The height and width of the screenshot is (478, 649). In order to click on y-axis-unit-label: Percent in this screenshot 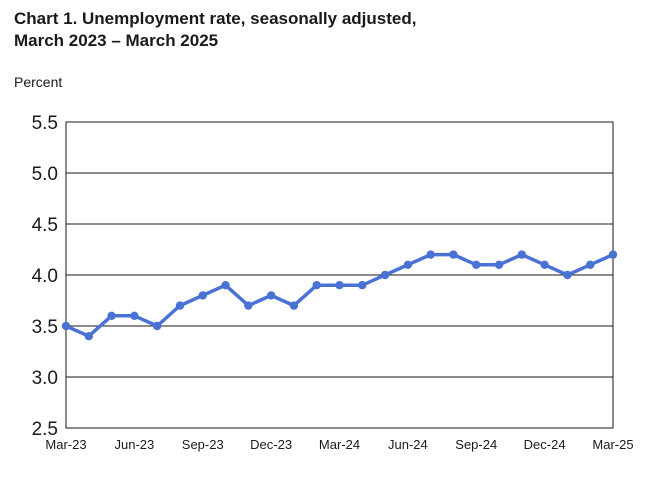, I will do `click(38, 82)`.